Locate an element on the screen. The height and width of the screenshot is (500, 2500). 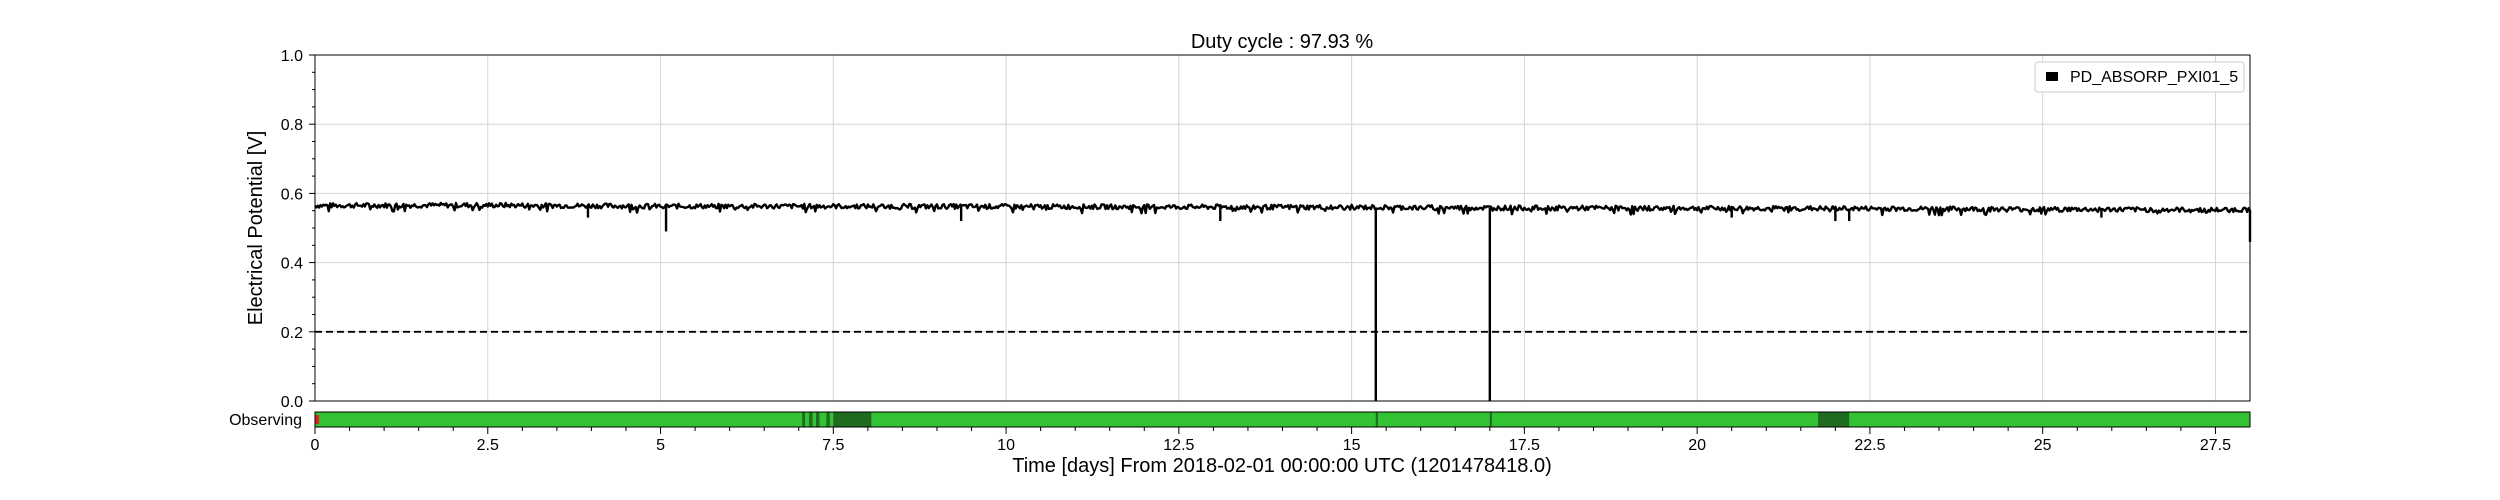
x-tick-label: 27.5 is located at coordinates (2215, 445).